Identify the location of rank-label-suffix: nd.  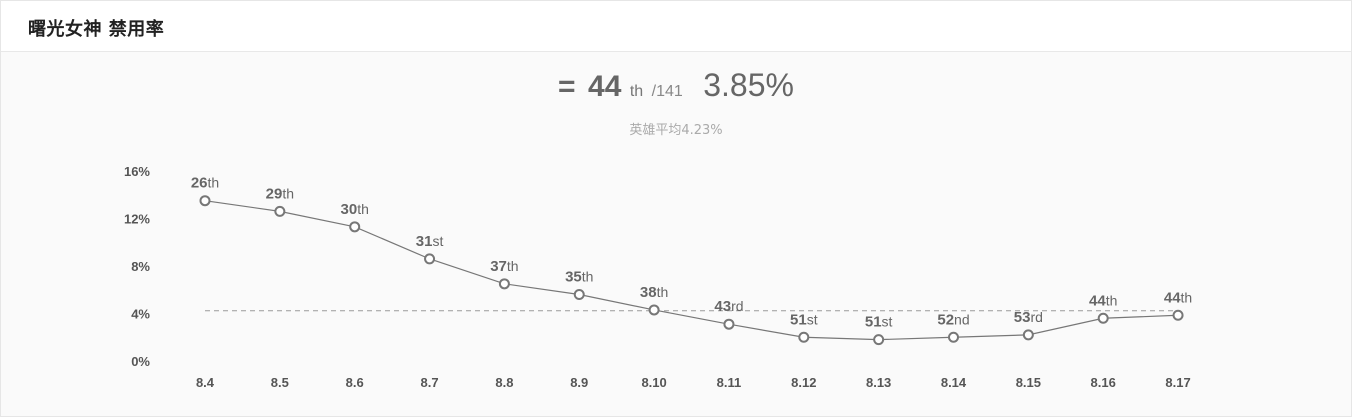
(962, 319).